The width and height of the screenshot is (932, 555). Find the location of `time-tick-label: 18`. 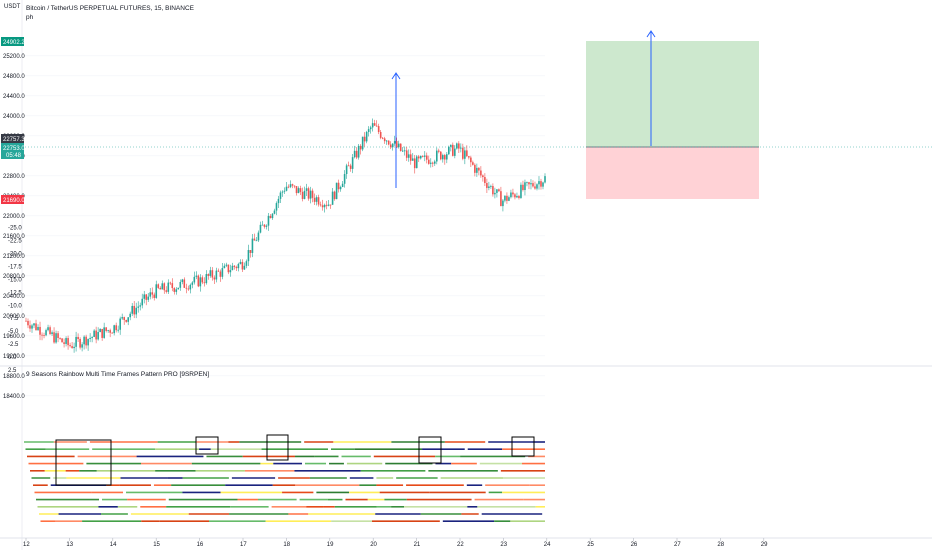

time-tick-label: 18 is located at coordinates (286, 545).